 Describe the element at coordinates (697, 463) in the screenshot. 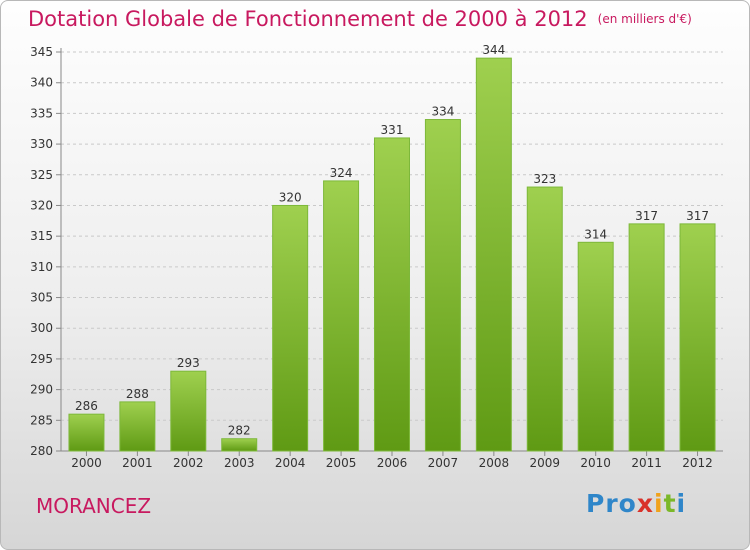

I see `x-tick-label: 2012` at that location.